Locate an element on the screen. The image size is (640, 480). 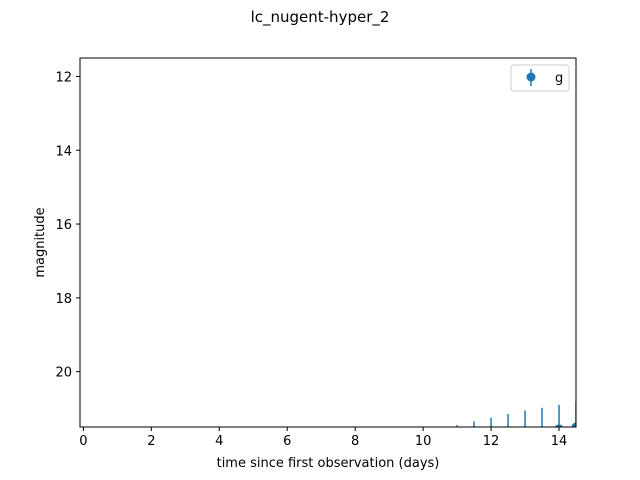
x-tick-label: 12 is located at coordinates (491, 441).